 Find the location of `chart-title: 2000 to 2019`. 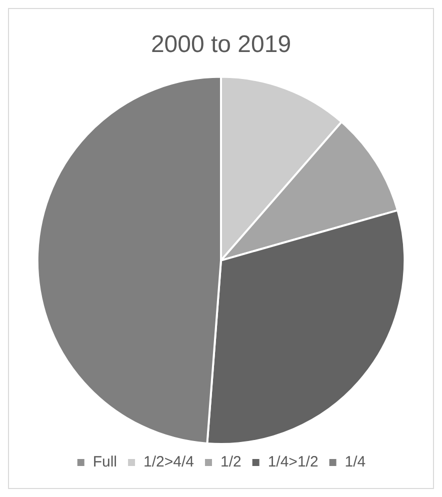

chart-title: 2000 to 2019 is located at coordinates (221, 44).